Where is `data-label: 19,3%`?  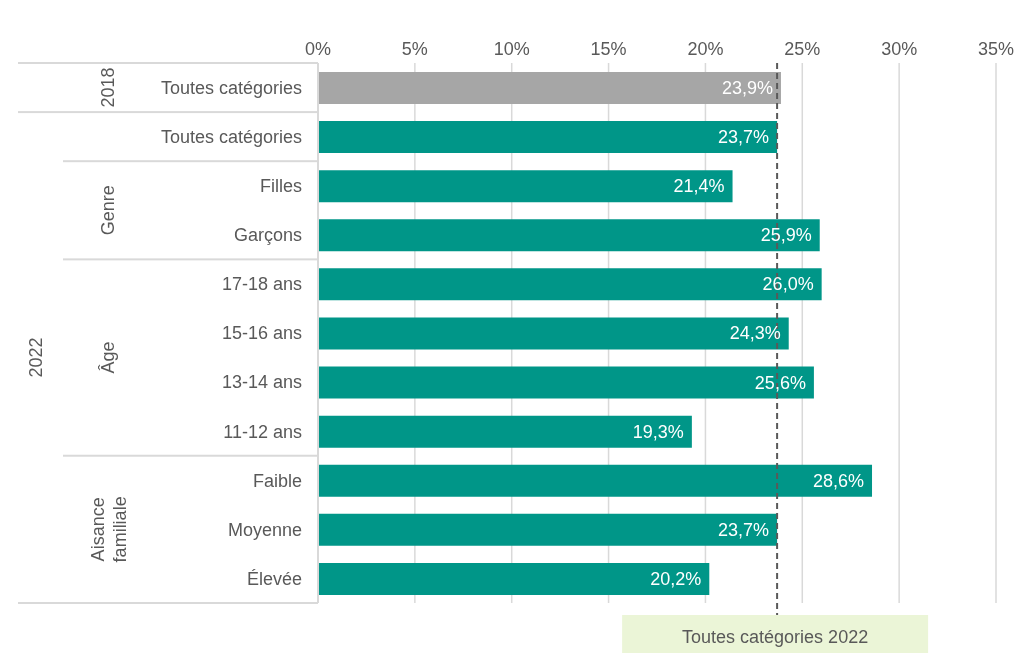
data-label: 19,3% is located at coordinates (658, 431).